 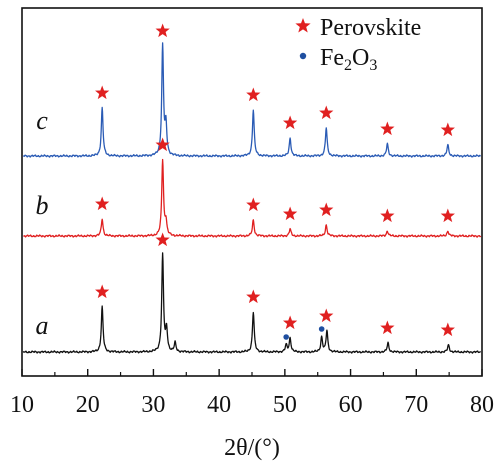 I want to click on x-tick-label: 50, so click(x=285, y=405).